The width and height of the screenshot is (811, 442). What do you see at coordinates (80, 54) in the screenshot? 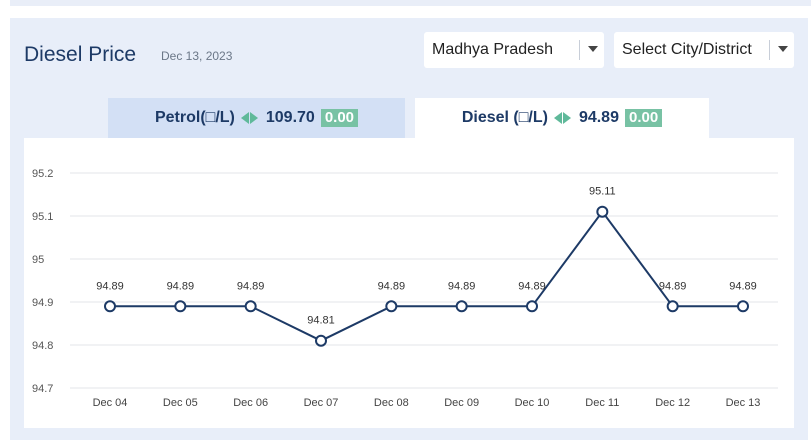
I see `page-title: Diesel Price` at bounding box center [80, 54].